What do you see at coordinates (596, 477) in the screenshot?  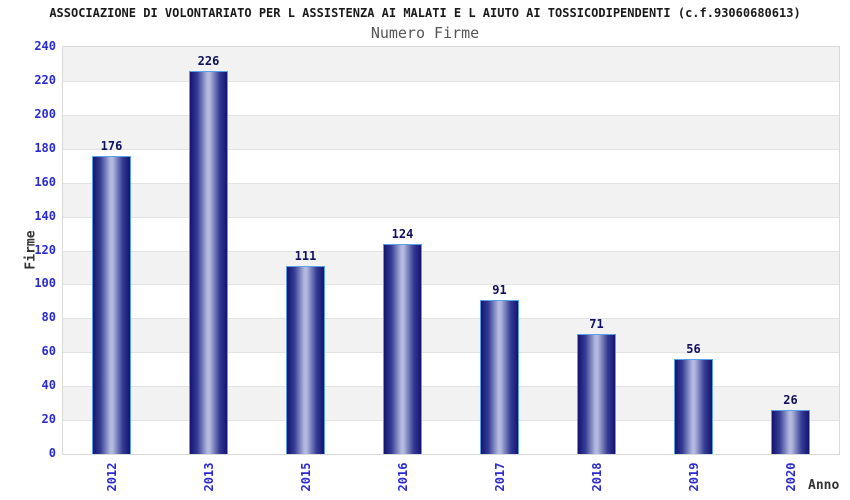 I see `x-tick-label: 2018` at bounding box center [596, 477].